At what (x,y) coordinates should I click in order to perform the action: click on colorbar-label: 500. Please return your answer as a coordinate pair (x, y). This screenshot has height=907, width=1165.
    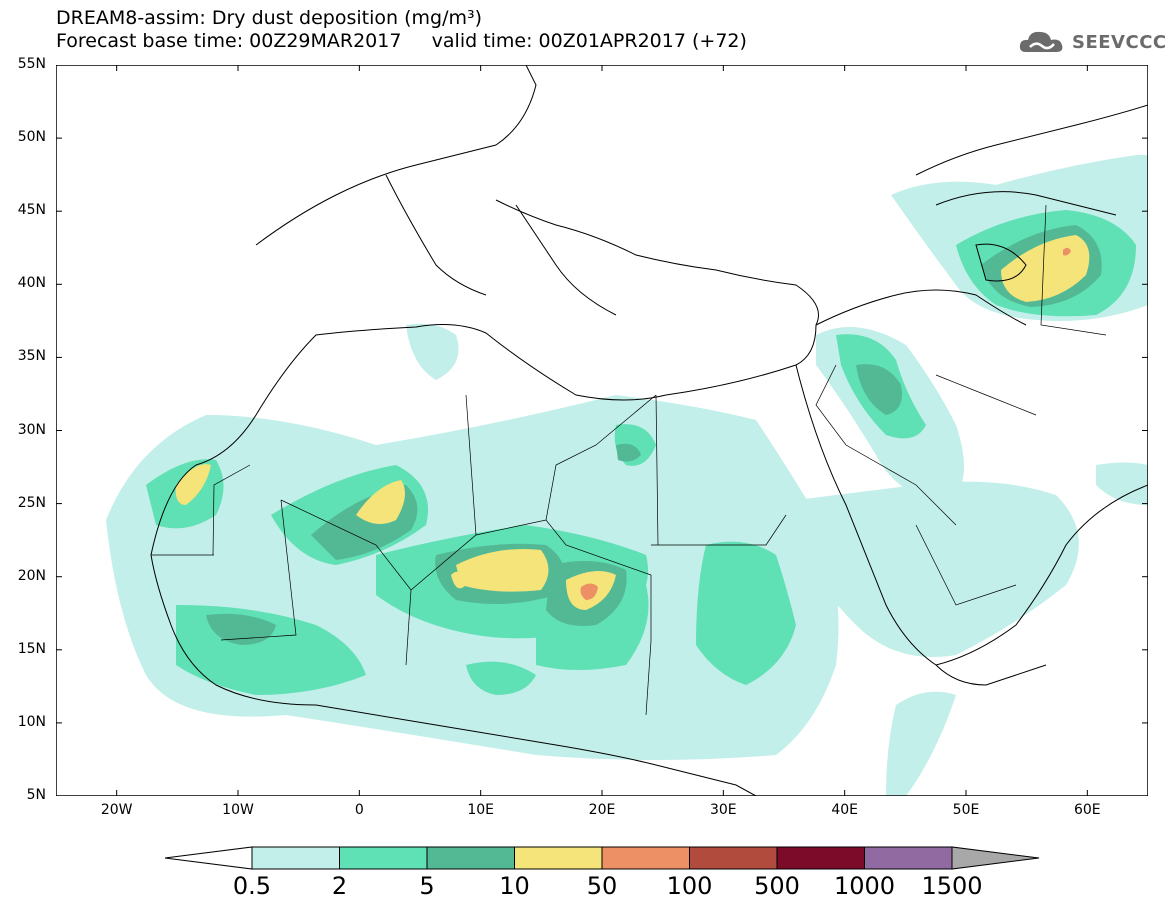
    Looking at the image, I should click on (777, 886).